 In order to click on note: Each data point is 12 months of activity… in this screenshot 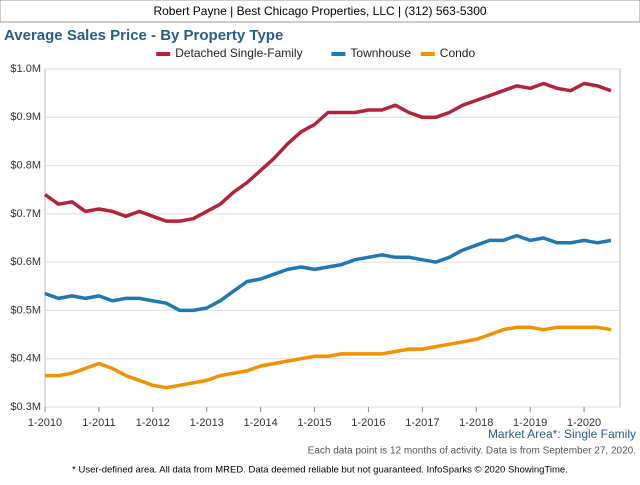, I will do `click(472, 451)`.